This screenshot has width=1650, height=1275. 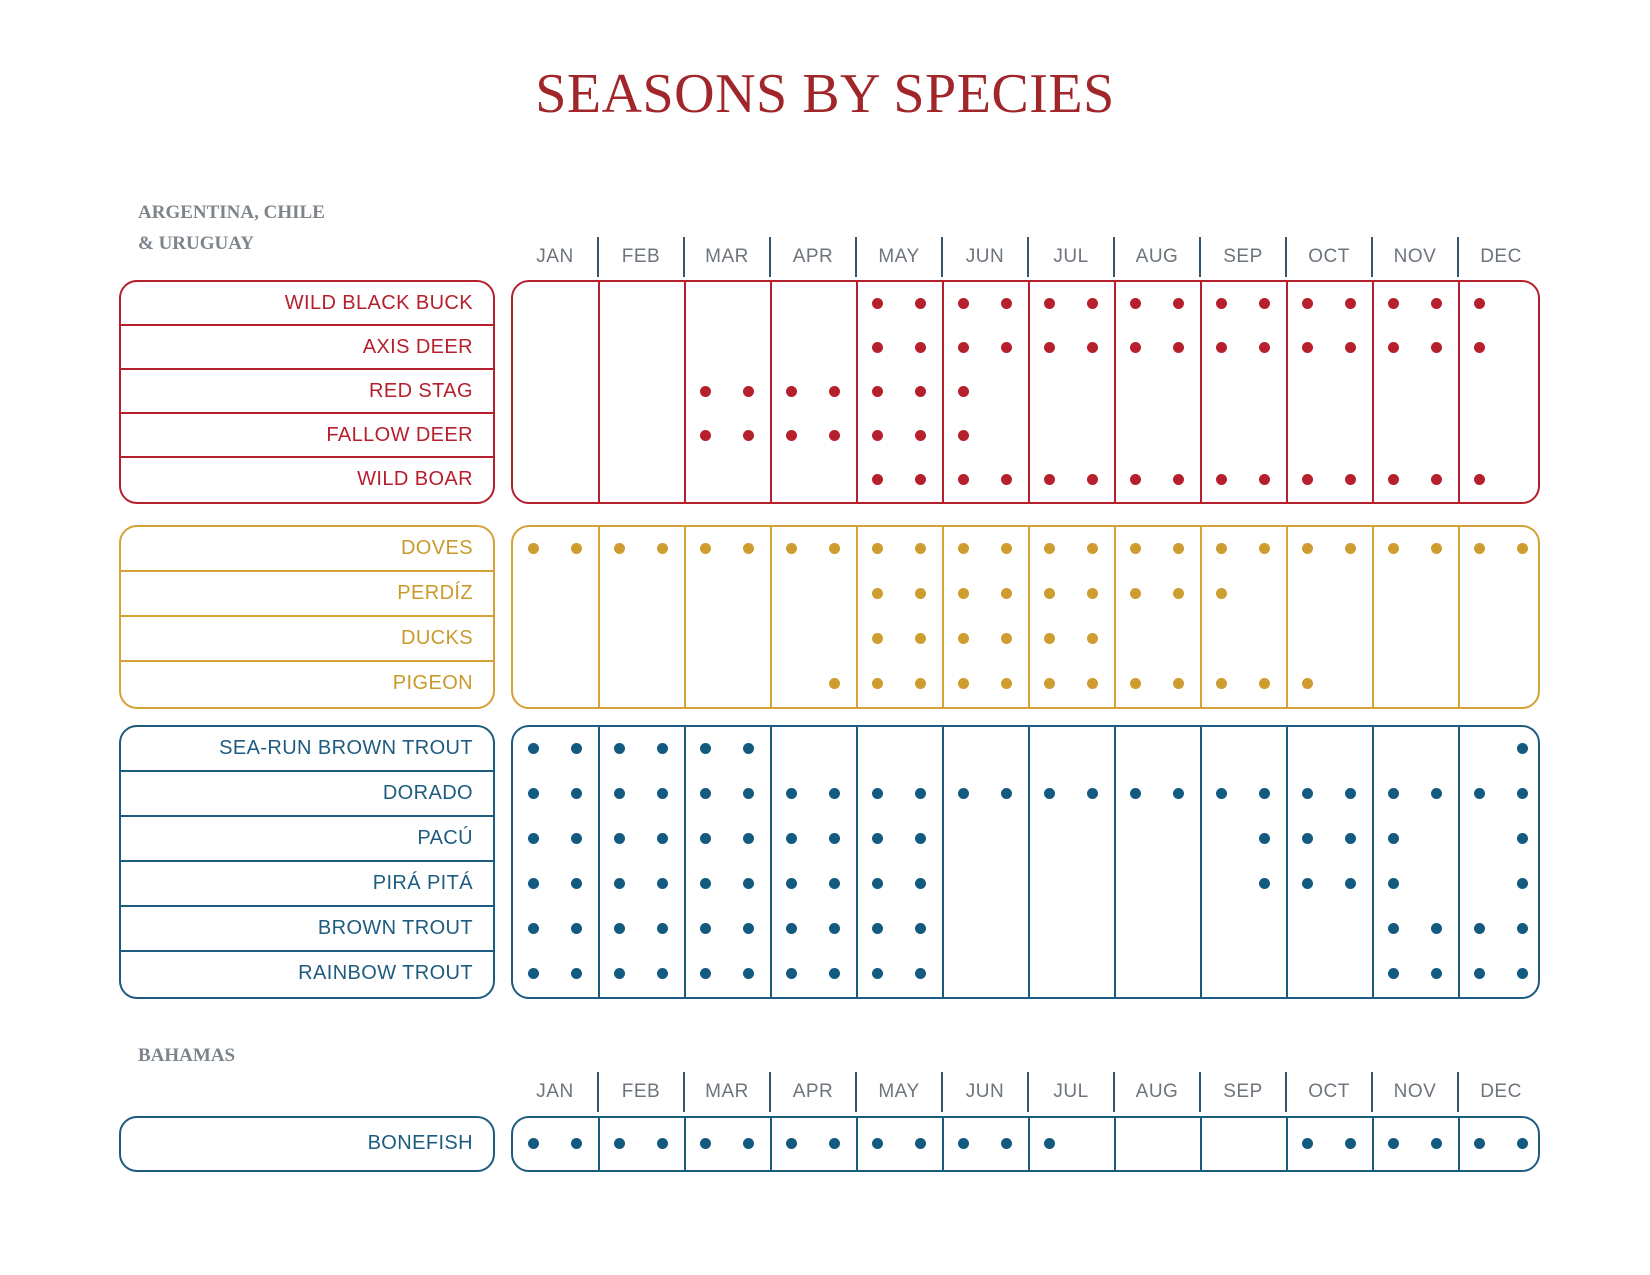 What do you see at coordinates (307, 549) in the screenshot?
I see `species-label: DOVES` at bounding box center [307, 549].